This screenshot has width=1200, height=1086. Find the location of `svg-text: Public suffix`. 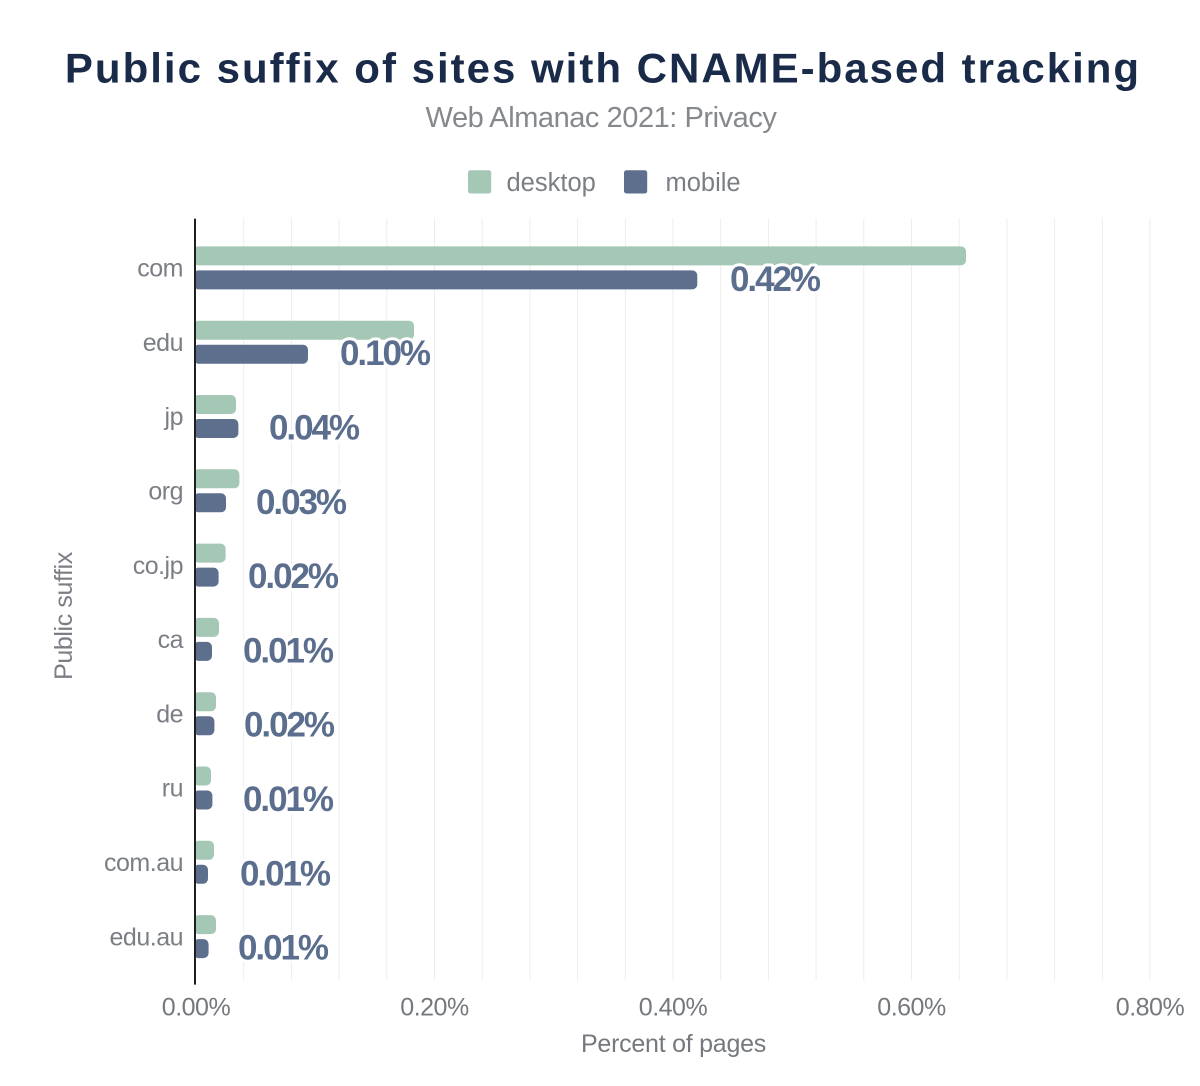

svg-text: Public suffix is located at coordinates (64, 615).